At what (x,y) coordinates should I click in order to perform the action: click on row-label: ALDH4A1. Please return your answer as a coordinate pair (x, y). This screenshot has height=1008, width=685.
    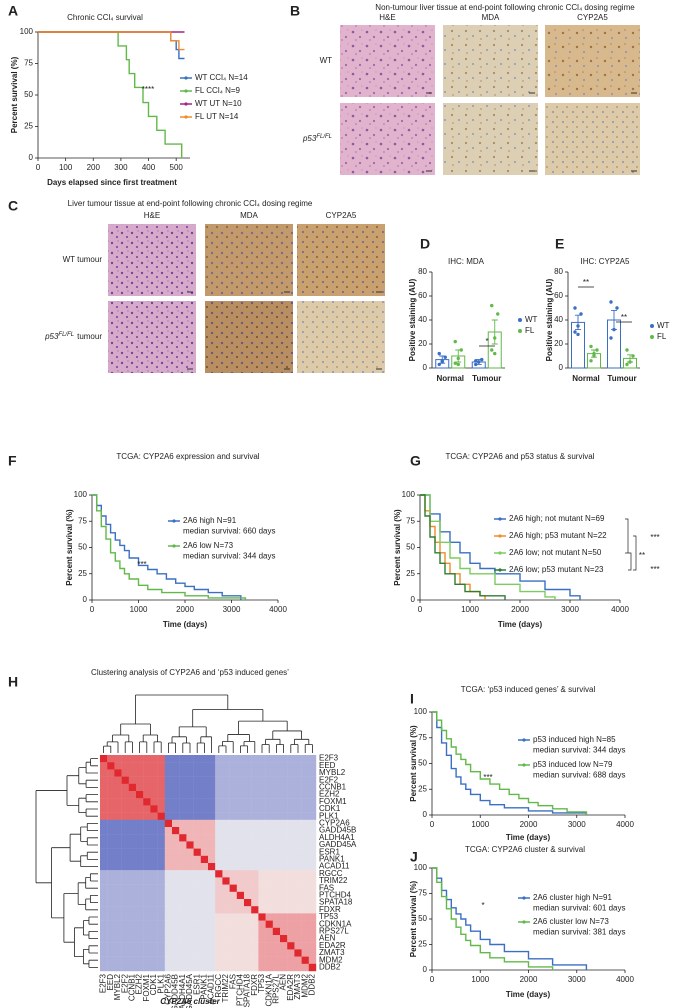
    Looking at the image, I should click on (337, 837).